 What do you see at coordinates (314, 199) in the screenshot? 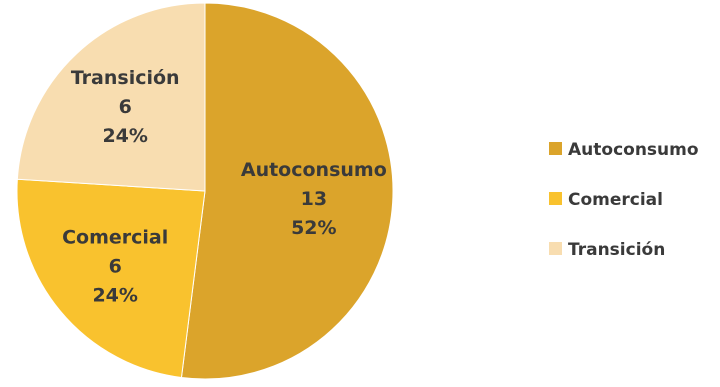
I see `data-label-value: 13` at bounding box center [314, 199].